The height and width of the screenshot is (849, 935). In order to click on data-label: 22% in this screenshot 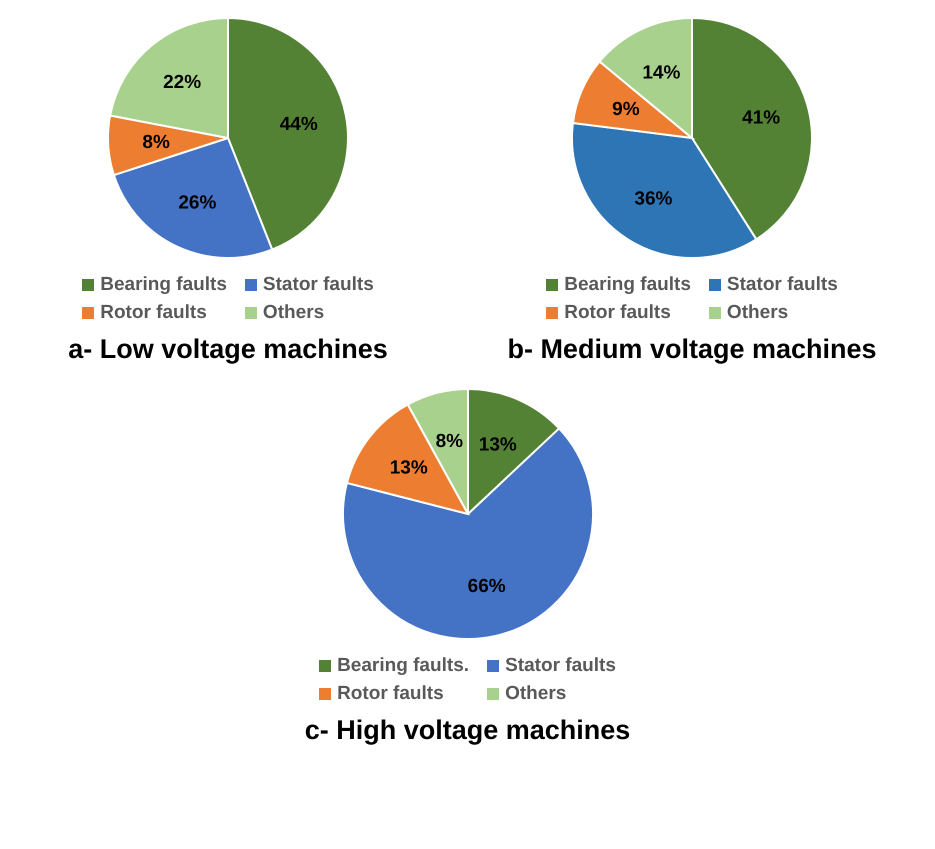, I will do `click(182, 83)`.